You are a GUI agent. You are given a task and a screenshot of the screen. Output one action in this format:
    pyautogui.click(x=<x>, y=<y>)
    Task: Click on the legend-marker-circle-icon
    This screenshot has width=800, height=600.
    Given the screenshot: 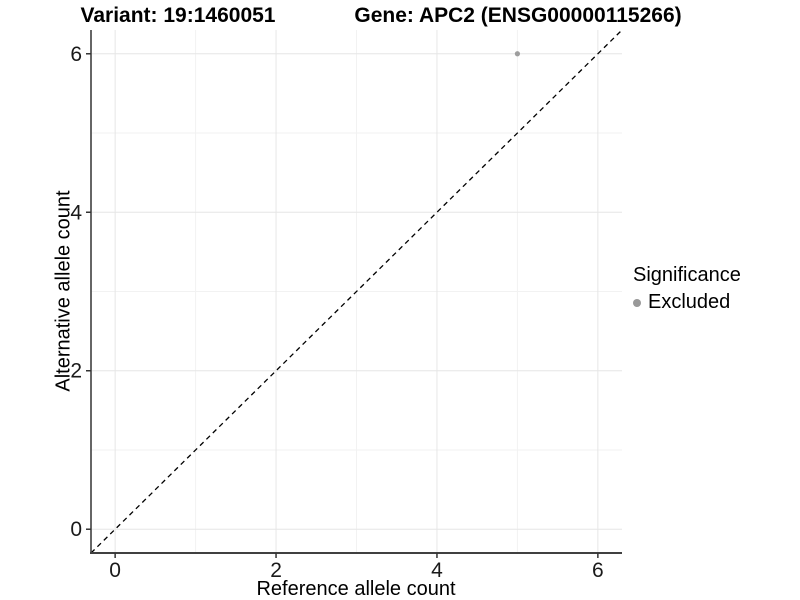 What is the action you would take?
    pyautogui.click(x=637, y=302)
    